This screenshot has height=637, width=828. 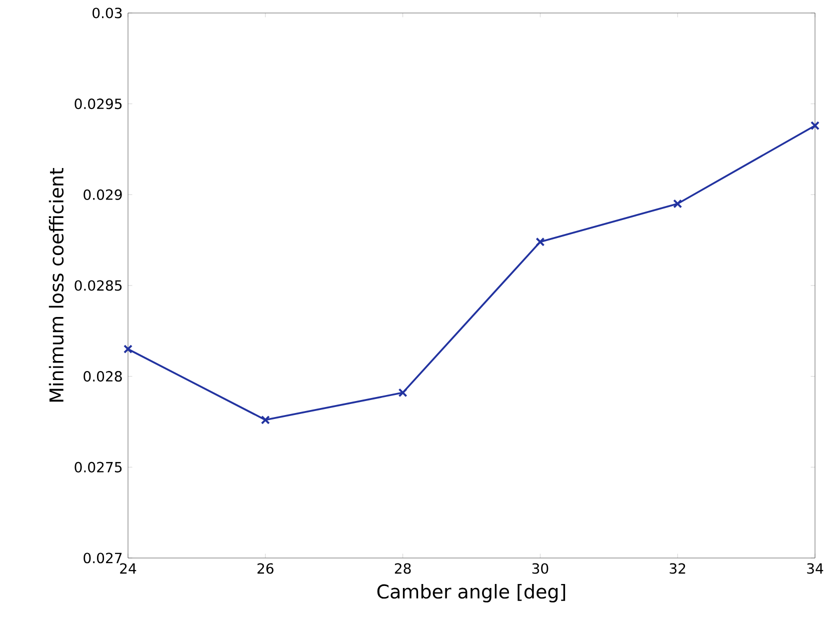 What do you see at coordinates (98, 285) in the screenshot?
I see `y-tick-label: 0.0285` at bounding box center [98, 285].